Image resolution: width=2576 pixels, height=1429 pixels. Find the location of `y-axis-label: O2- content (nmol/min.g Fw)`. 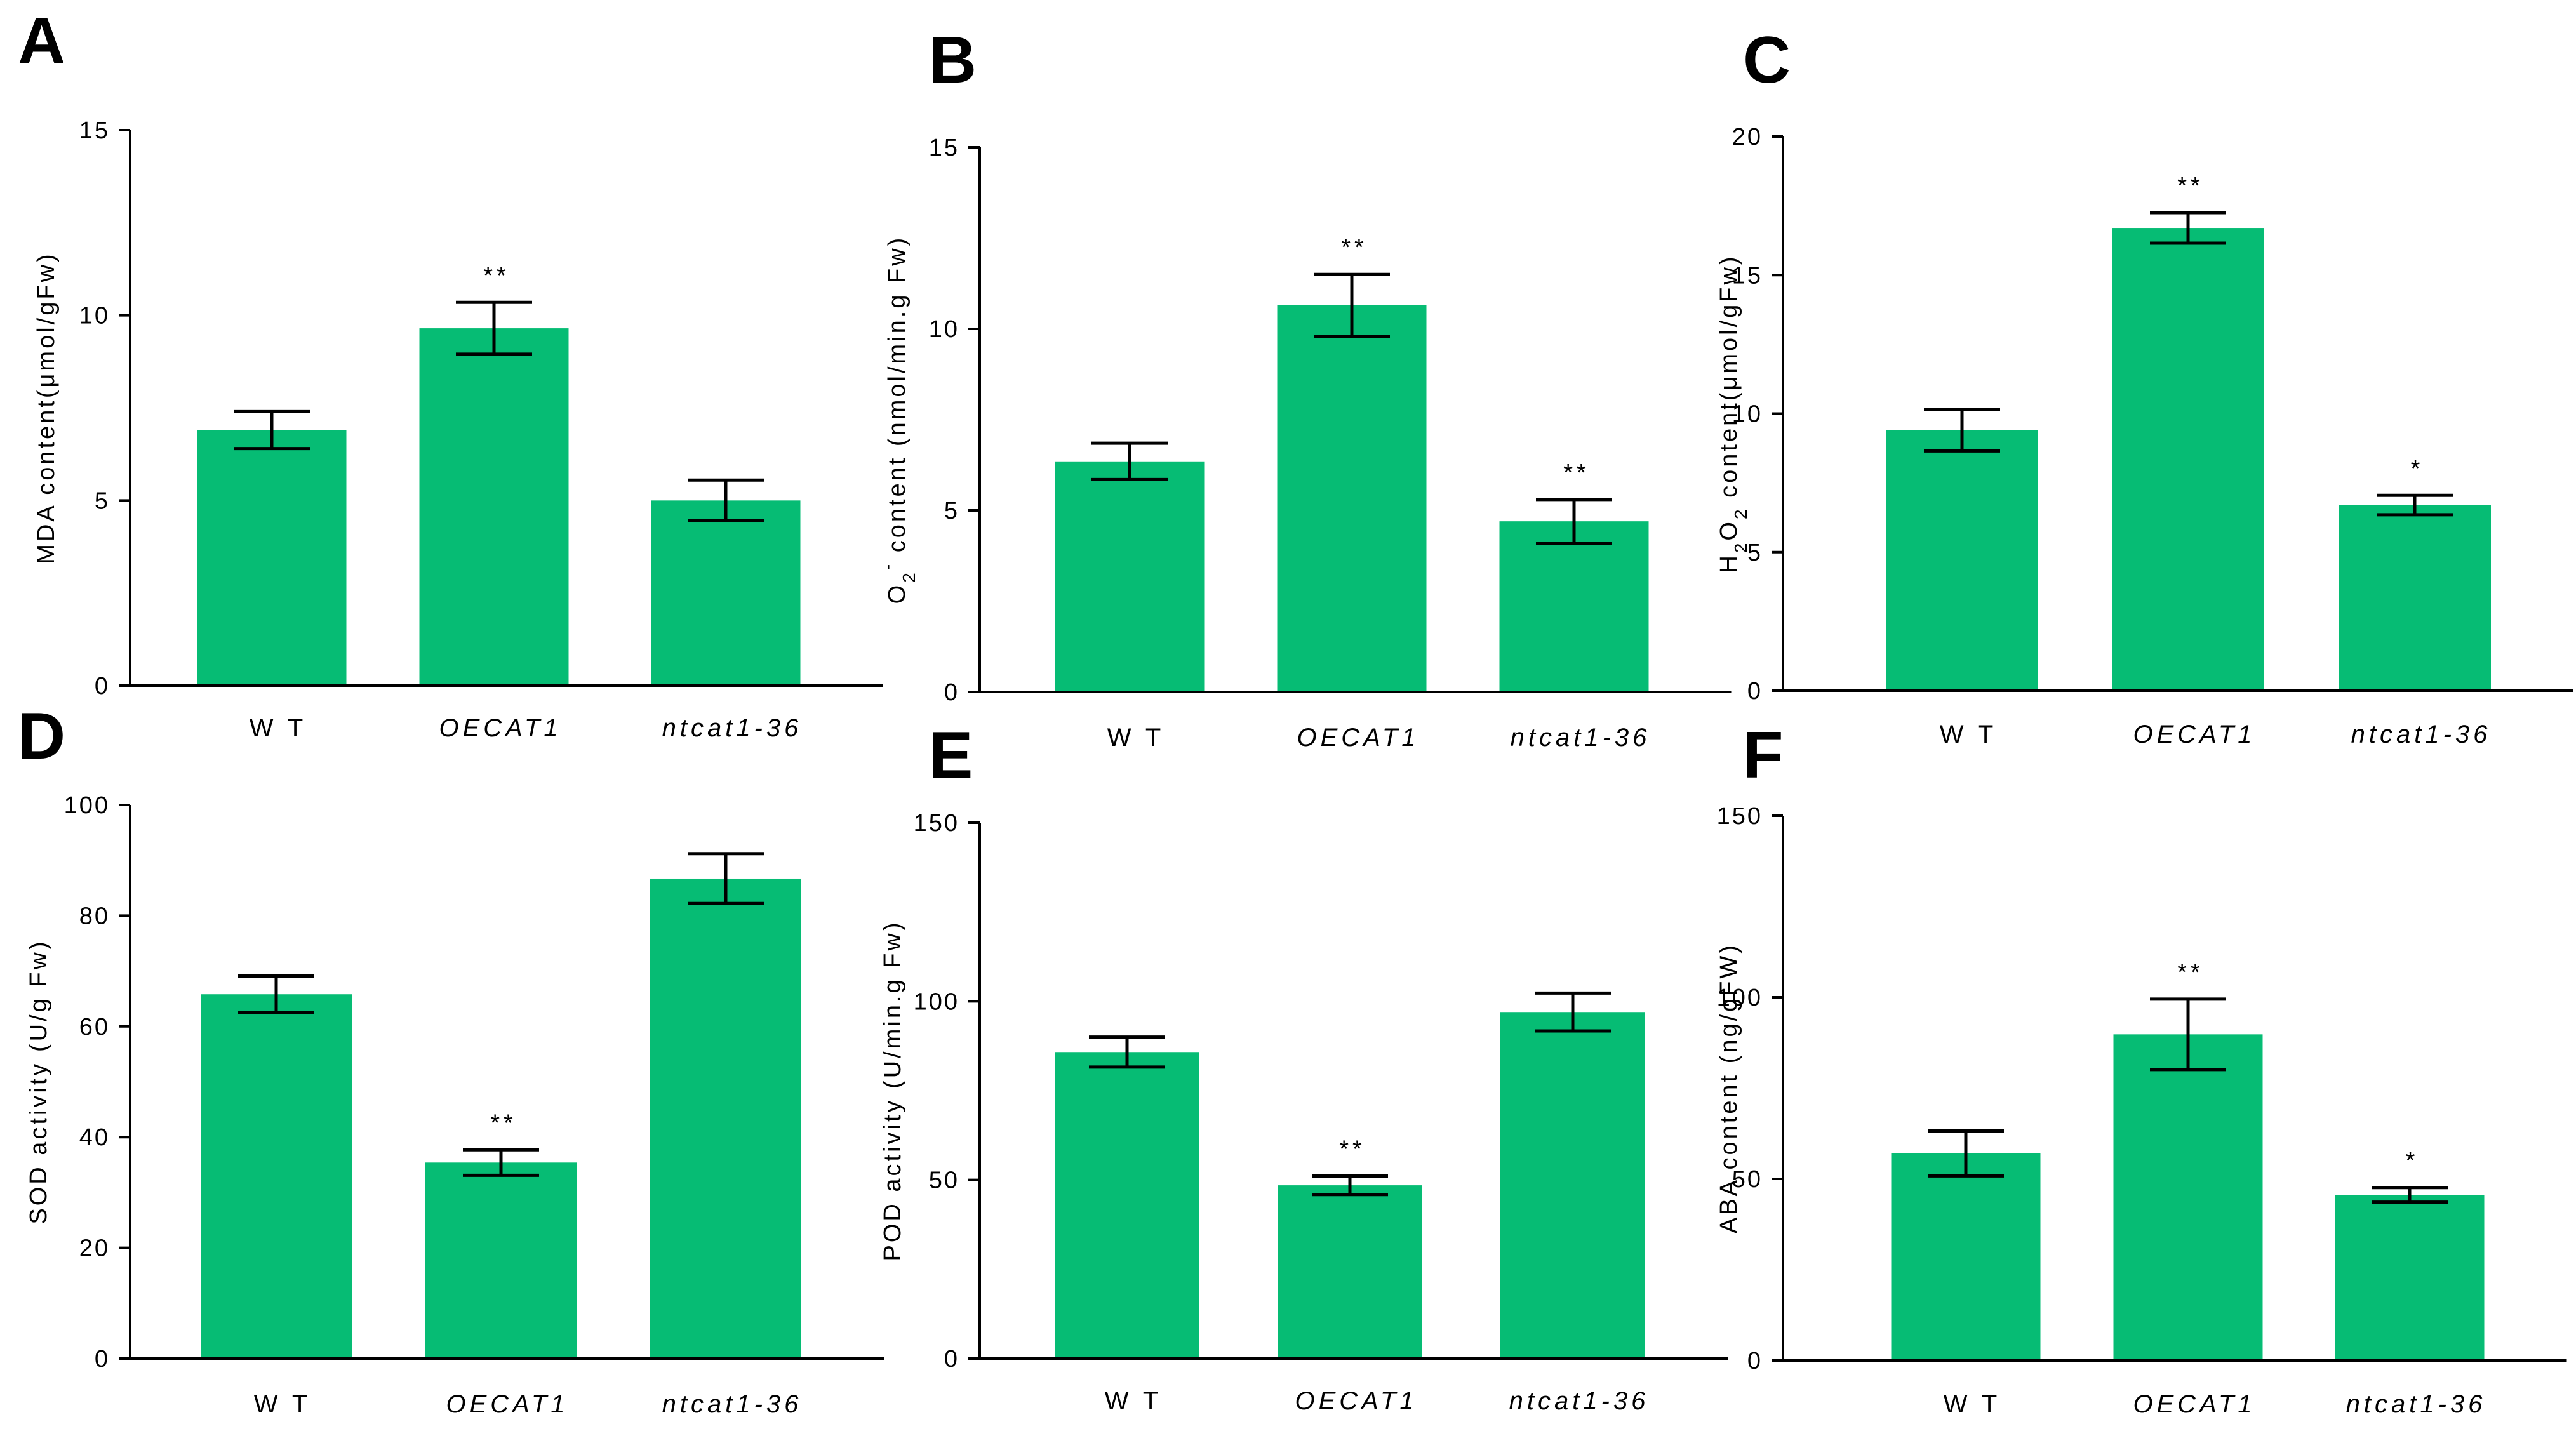

y-axis-label: O2- content (nmol/min.g Fw) is located at coordinates (899, 420).